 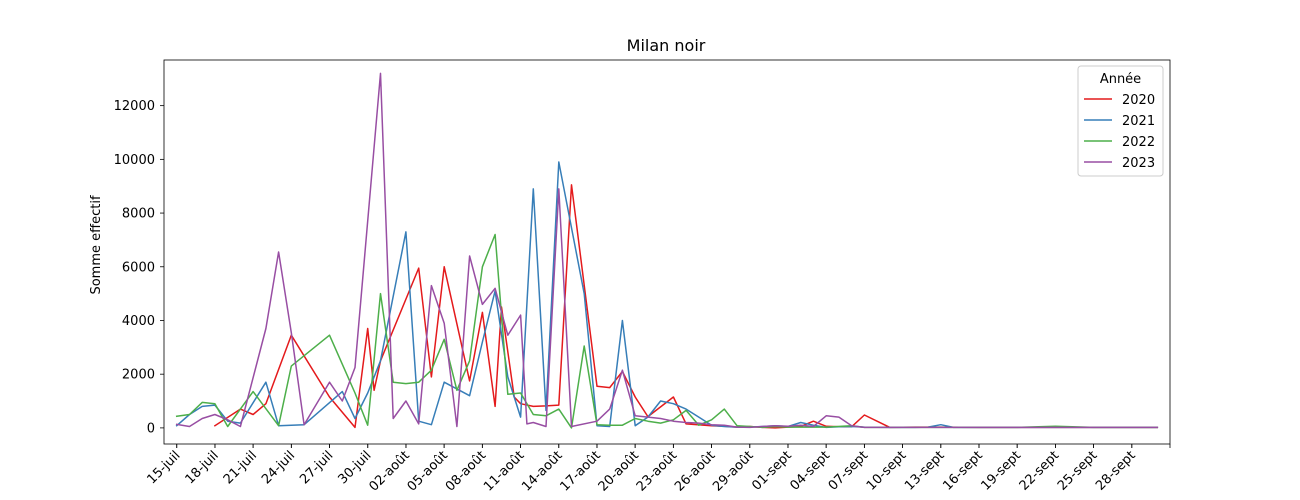 What do you see at coordinates (542, 471) in the screenshot?
I see `x-tick-label: 14-août` at bounding box center [542, 471].